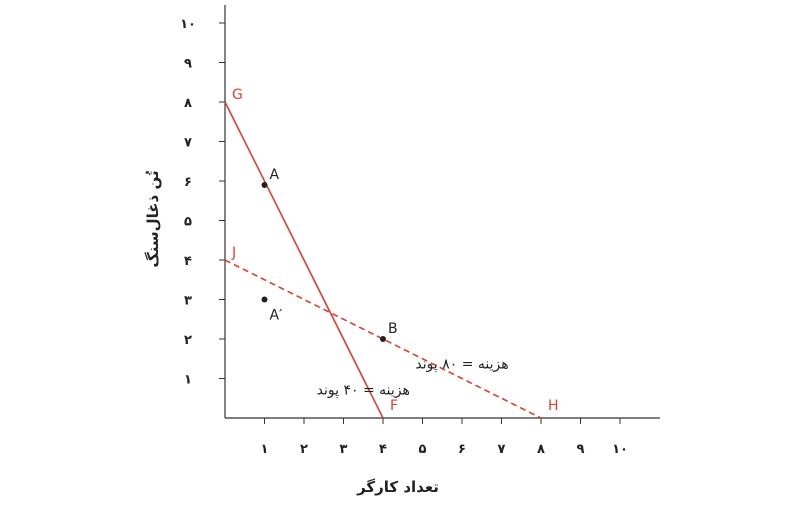 The height and width of the screenshot is (508, 810). I want to click on x-tick-label: ۶, so click(462, 449).